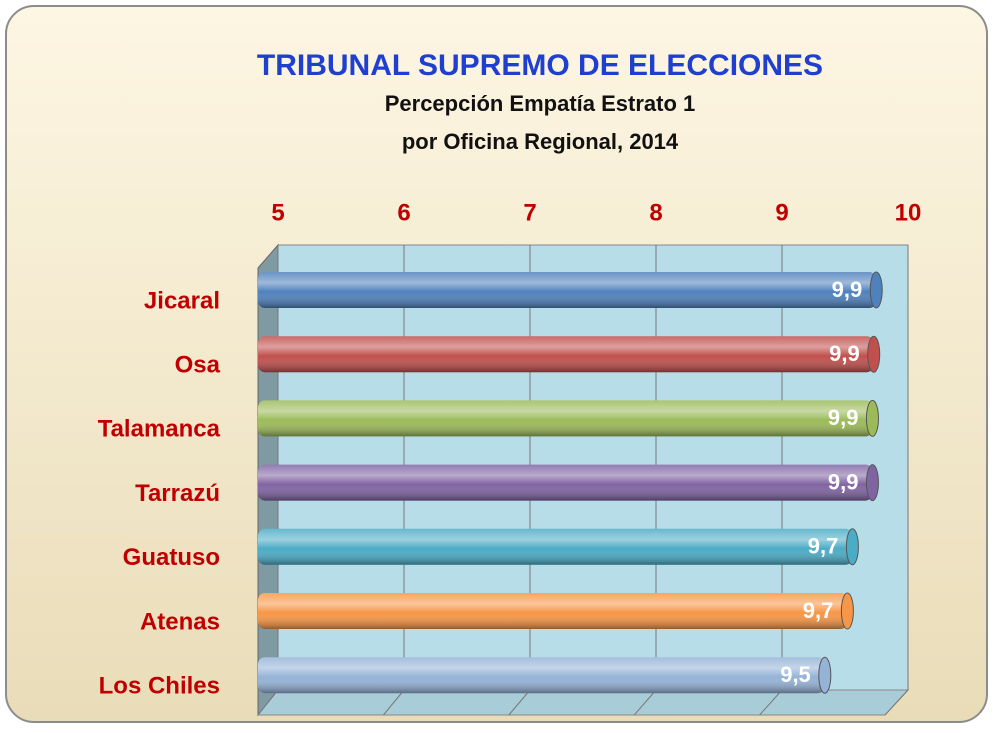  What do you see at coordinates (529, 212) in the screenshot?
I see `x-tick-label: 7` at bounding box center [529, 212].